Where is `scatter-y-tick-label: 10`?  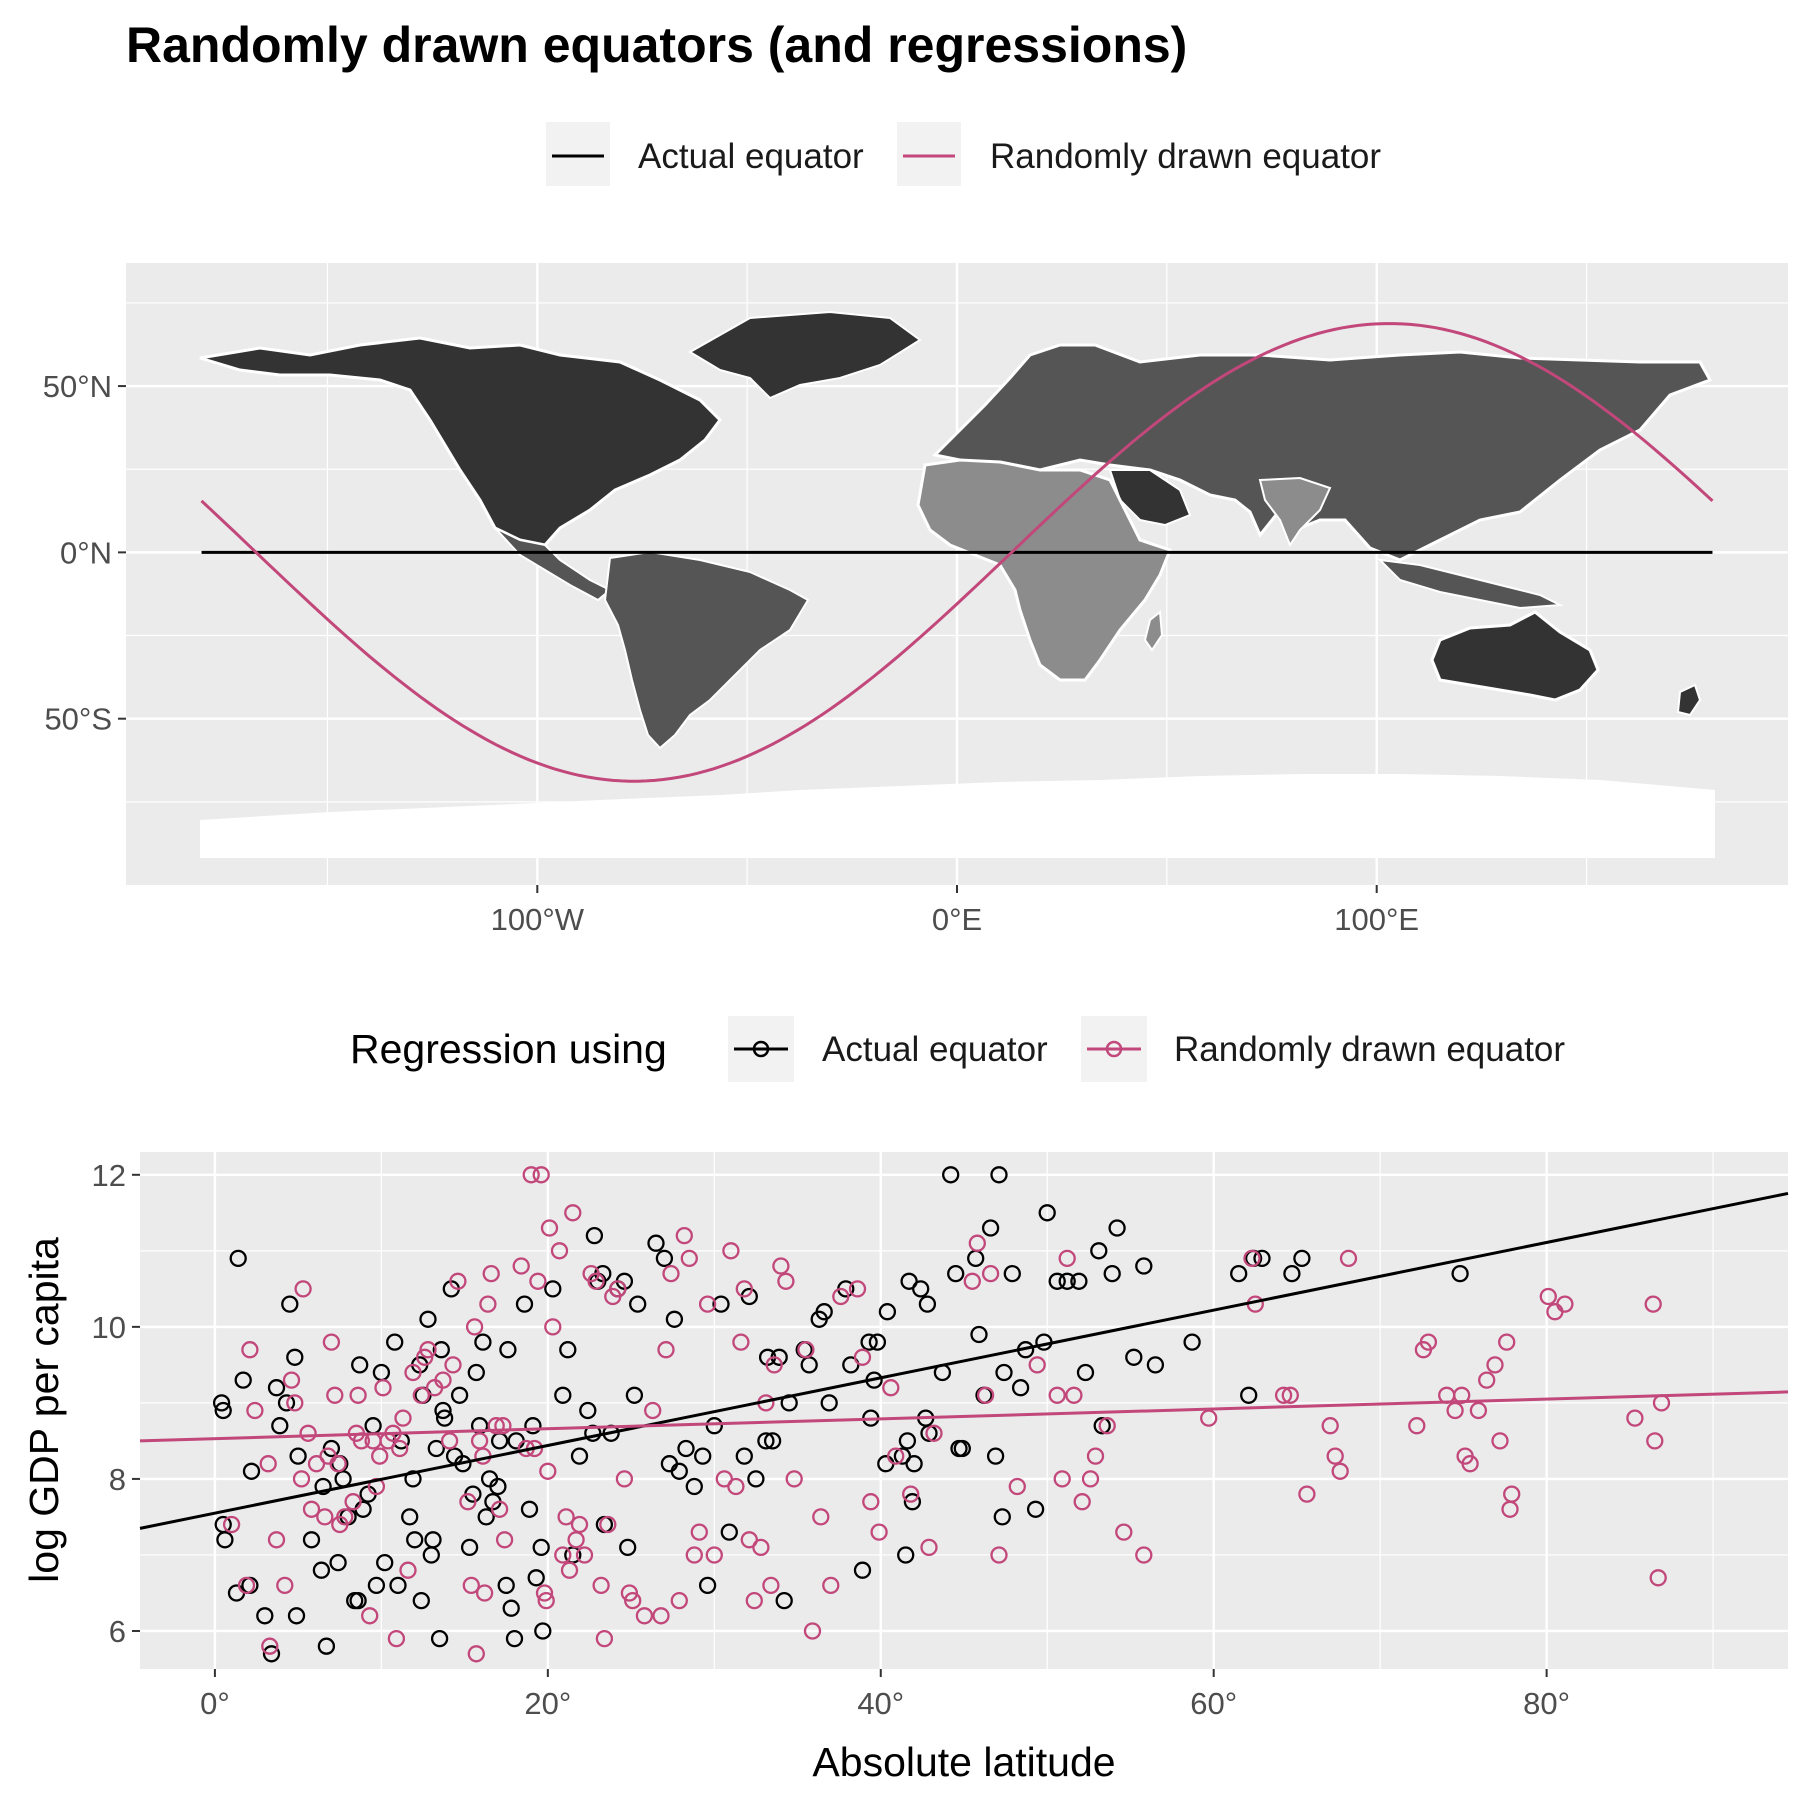 scatter-y-tick-label: 10 is located at coordinates (109, 1327).